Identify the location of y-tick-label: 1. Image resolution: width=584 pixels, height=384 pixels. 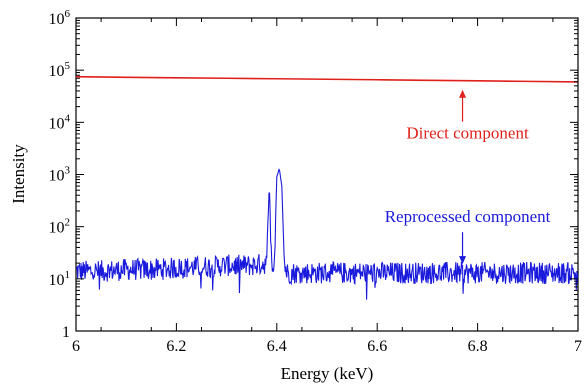
(66, 332).